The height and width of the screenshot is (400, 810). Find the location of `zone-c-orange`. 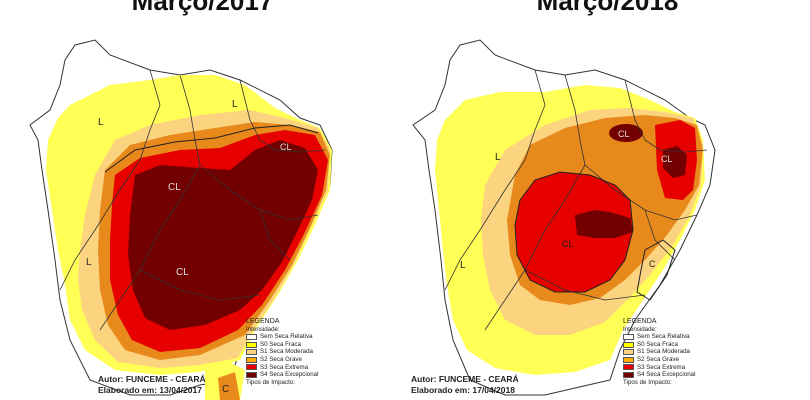

zone-c-orange is located at coordinates (229, 386).